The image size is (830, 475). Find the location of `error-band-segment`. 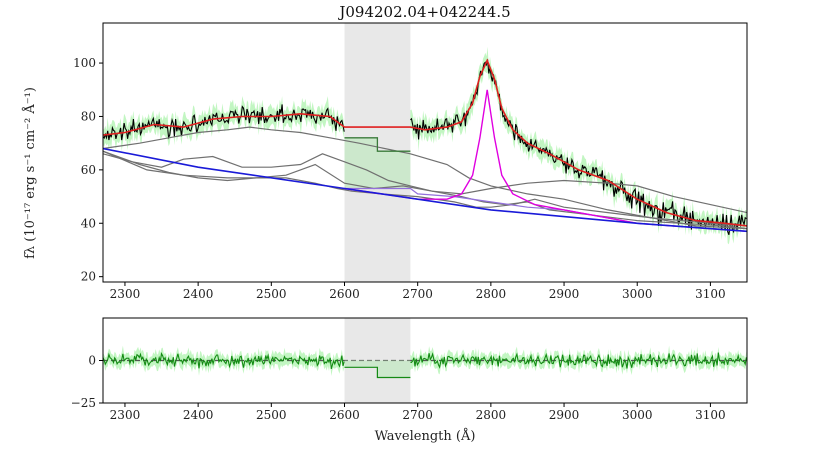

error-band-segment is located at coordinates (224, 124).